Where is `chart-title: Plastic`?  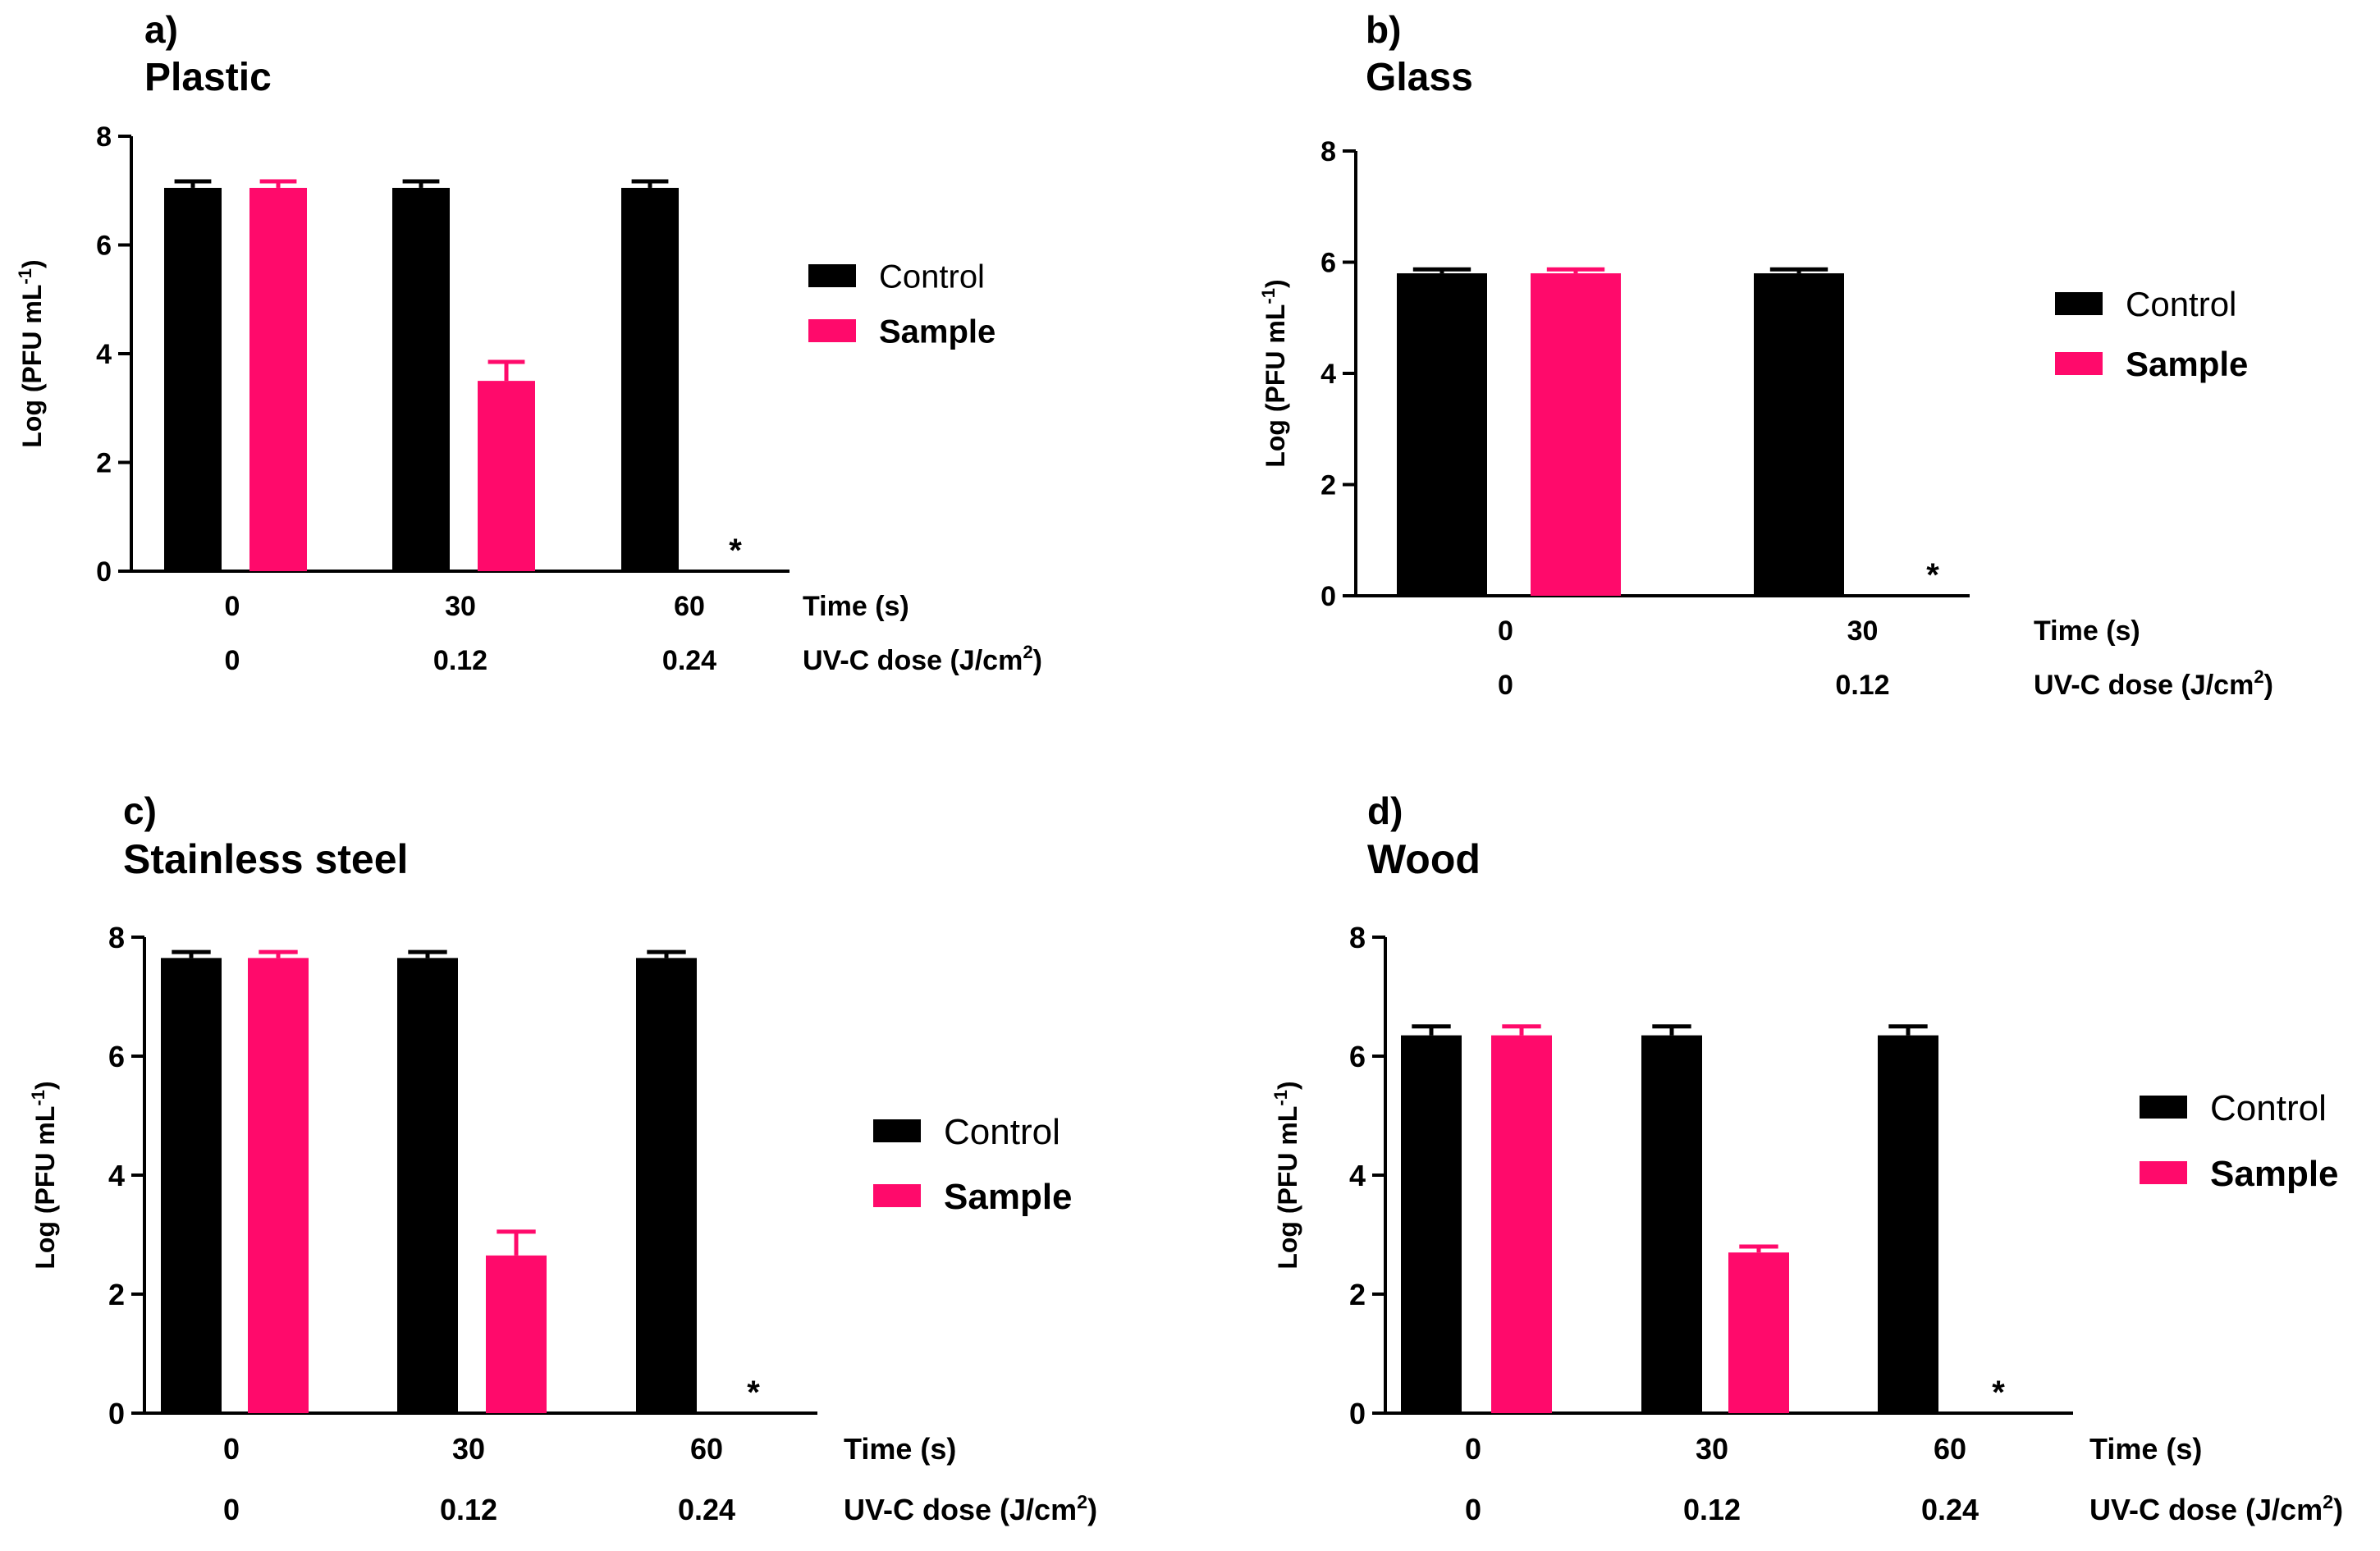 chart-title: Plastic is located at coordinates (208, 77).